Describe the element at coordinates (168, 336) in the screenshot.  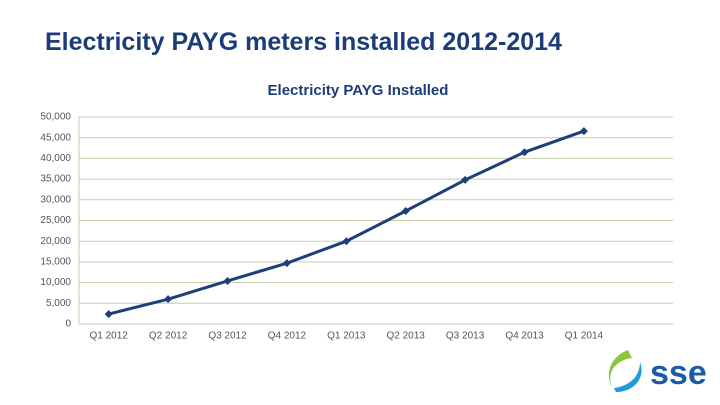
I see `x-tick-label: Q2 2012` at that location.